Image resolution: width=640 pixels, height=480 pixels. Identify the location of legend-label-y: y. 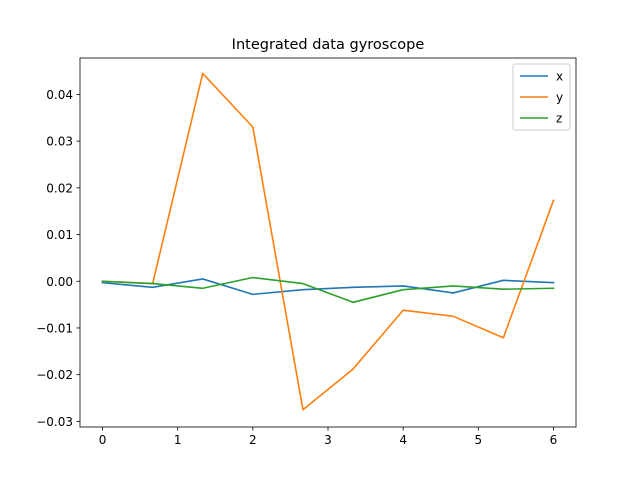
(559, 98).